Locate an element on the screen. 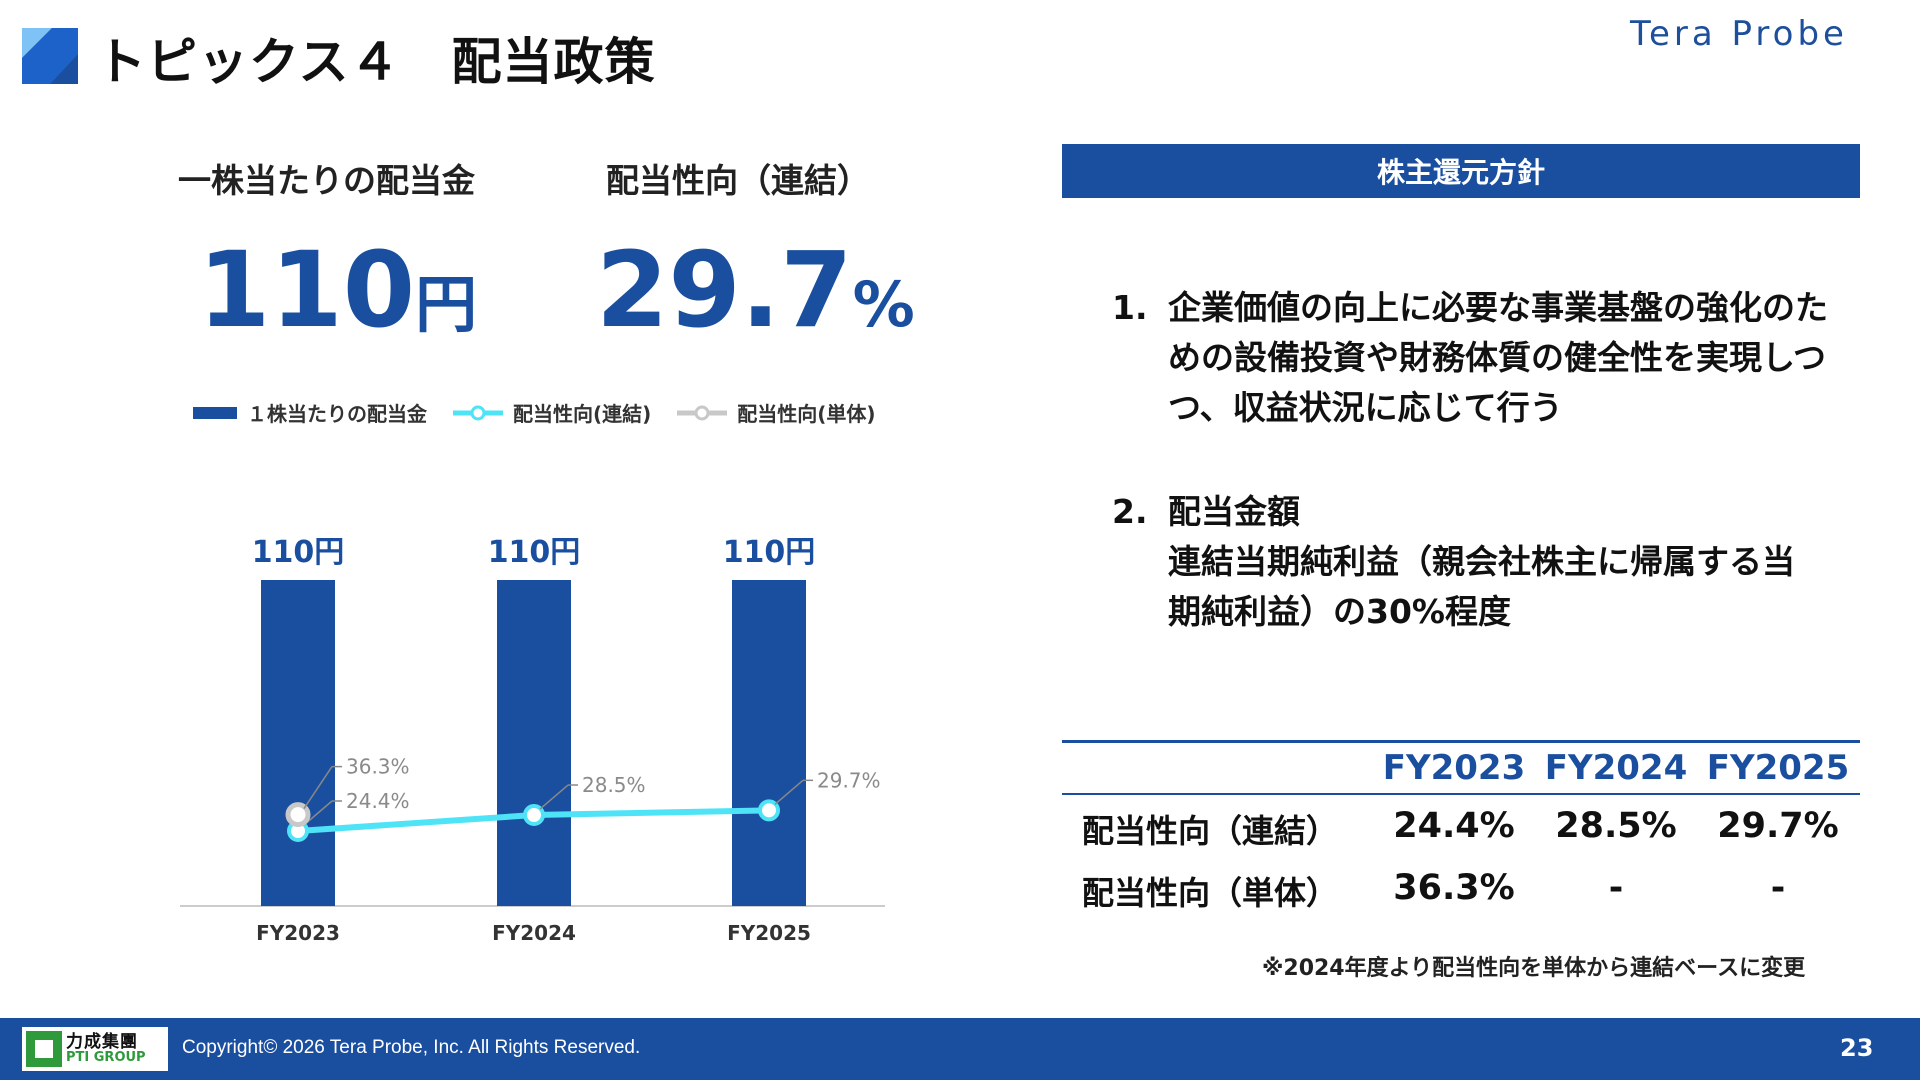 This screenshot has height=1080, width=1920. legend-line-consolidated-swatch is located at coordinates (478, 412).